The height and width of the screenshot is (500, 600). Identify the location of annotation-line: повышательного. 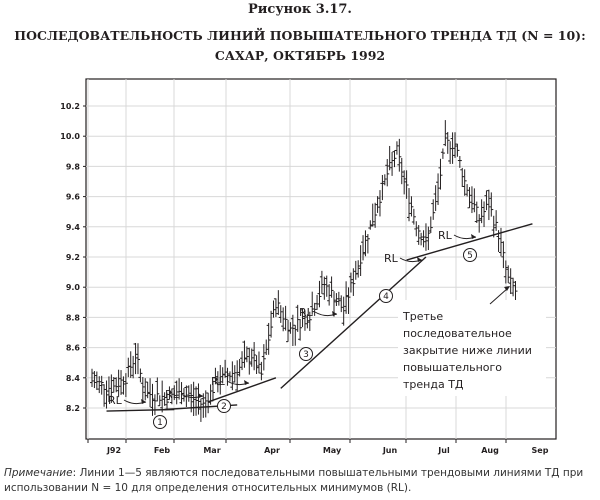
(452, 367).